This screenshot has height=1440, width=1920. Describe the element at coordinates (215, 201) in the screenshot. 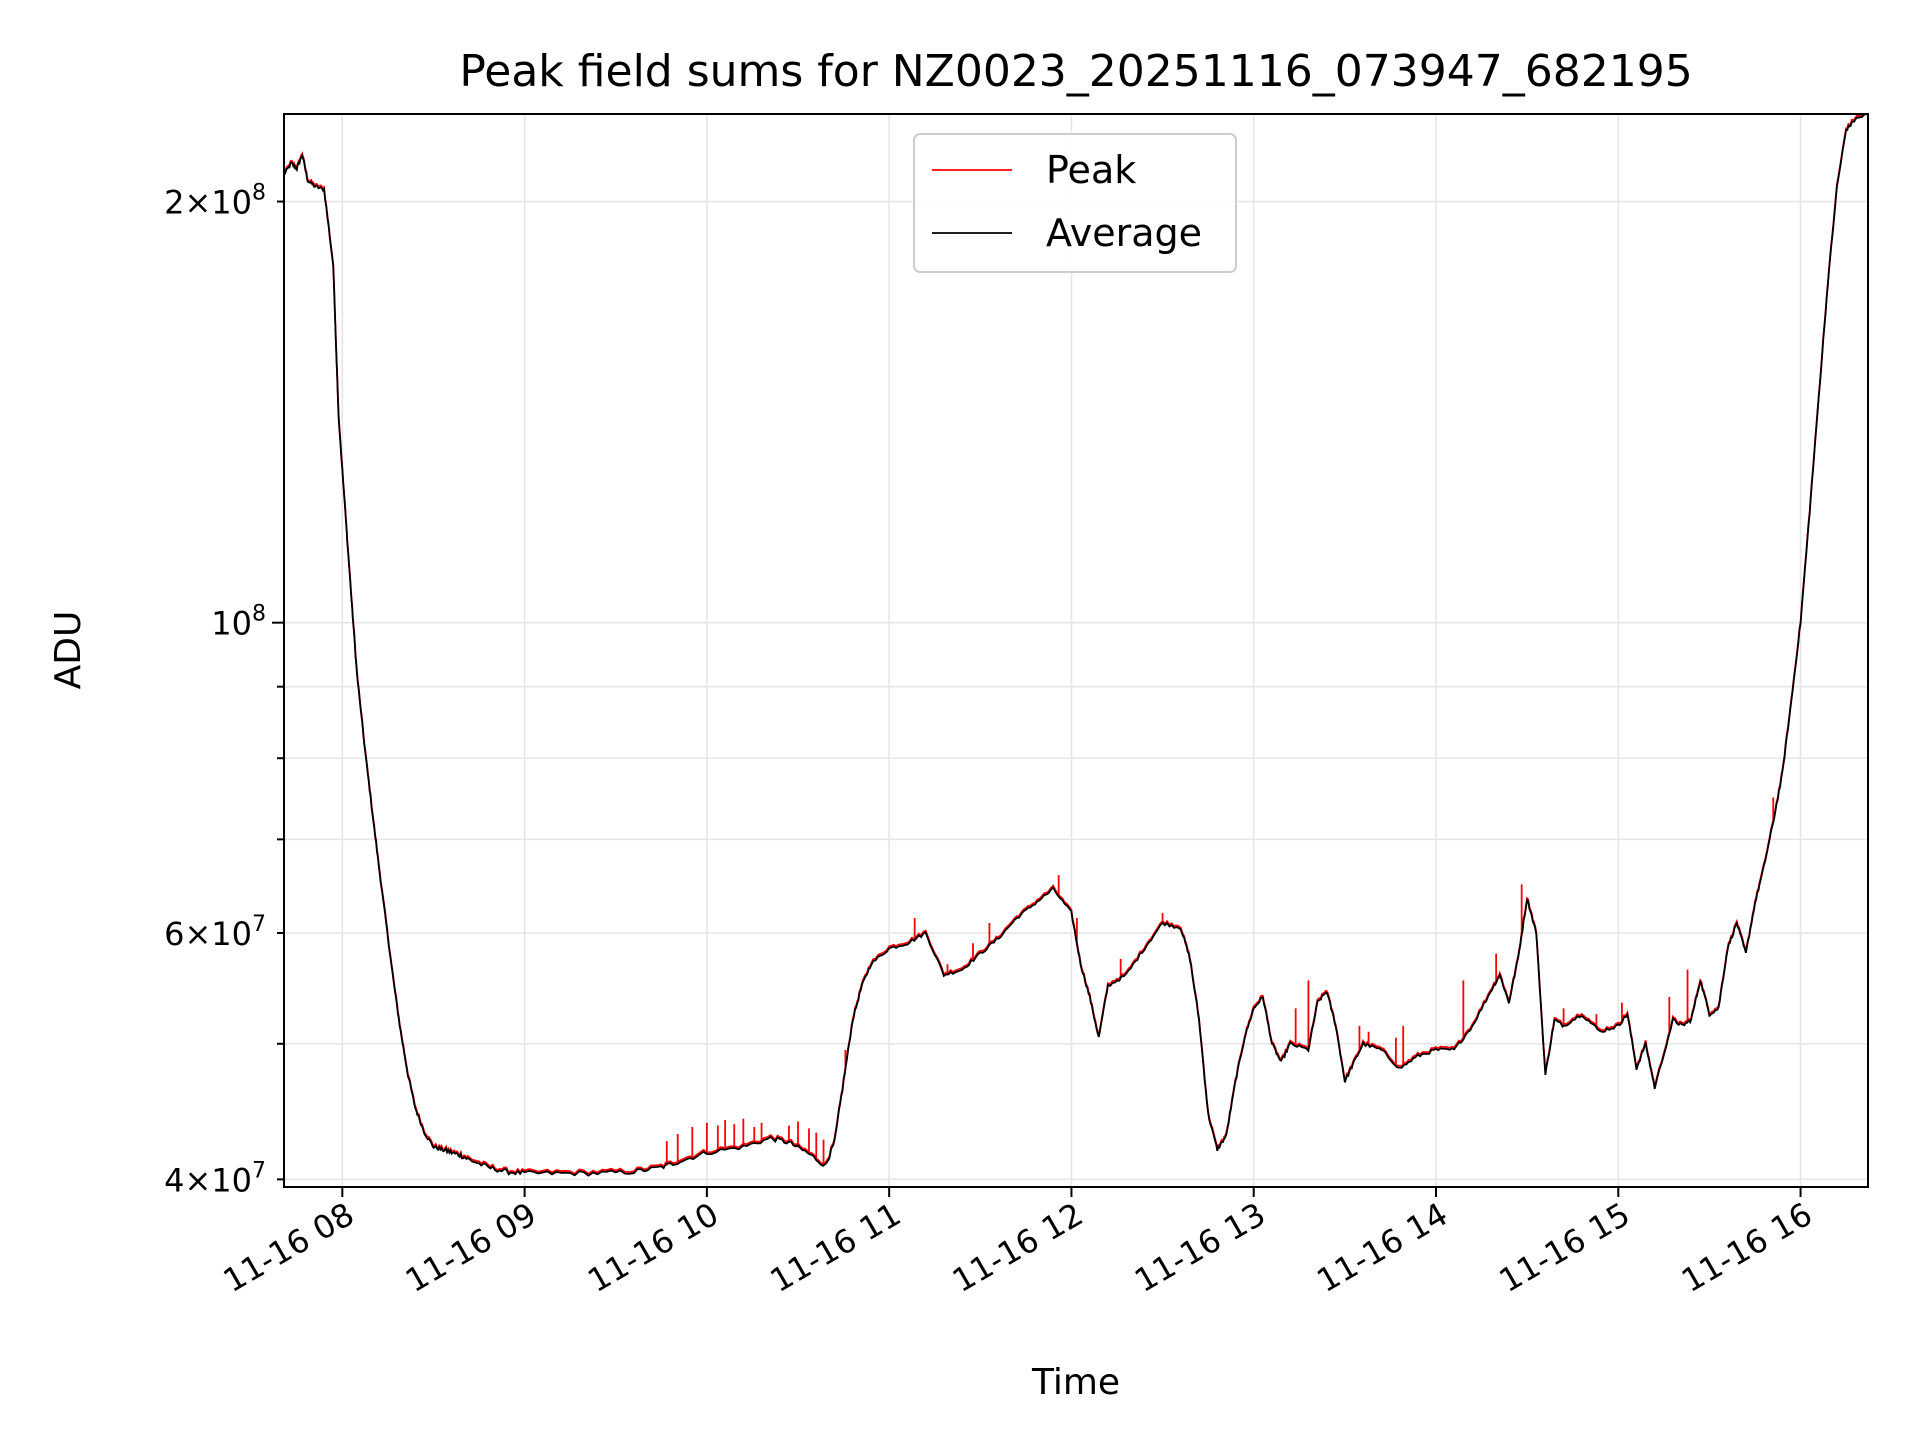

I see `y-tick-label: 2×108` at that location.